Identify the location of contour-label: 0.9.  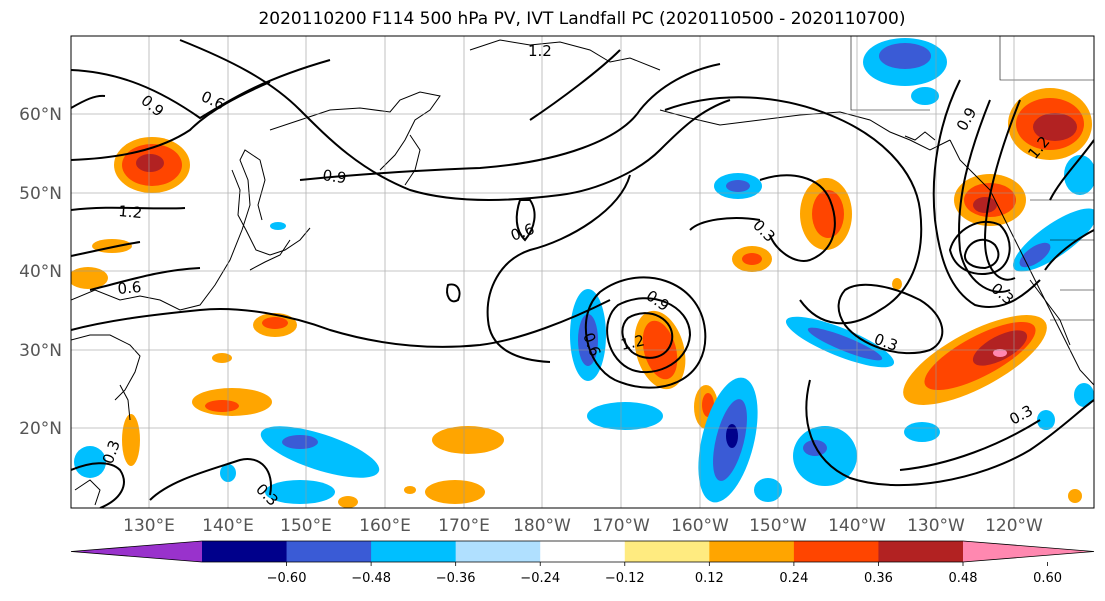
(334, 176).